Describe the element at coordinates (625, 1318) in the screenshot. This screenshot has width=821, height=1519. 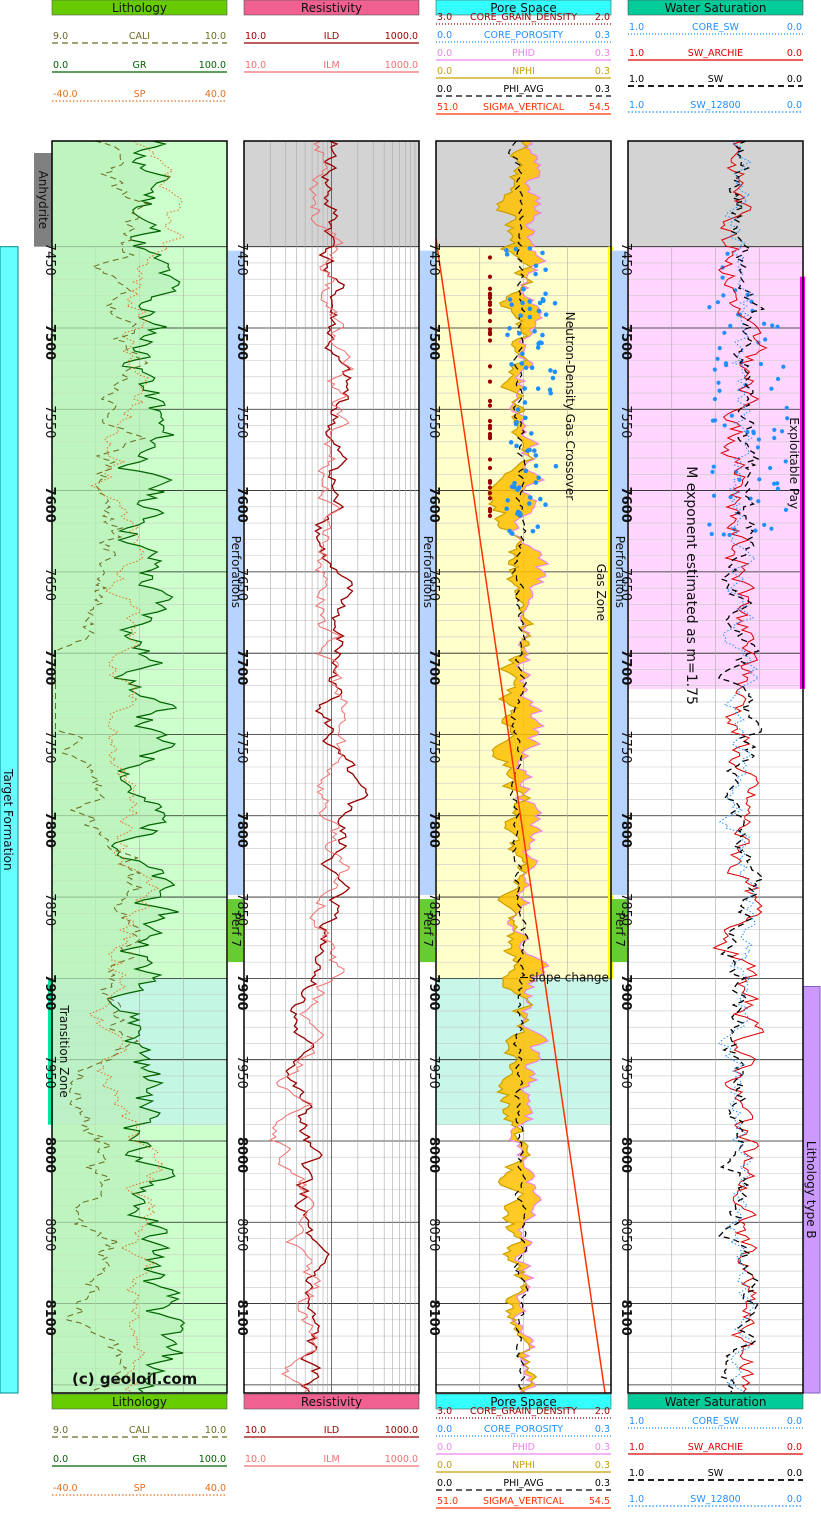
I see `depth-label-sw: 8100` at that location.